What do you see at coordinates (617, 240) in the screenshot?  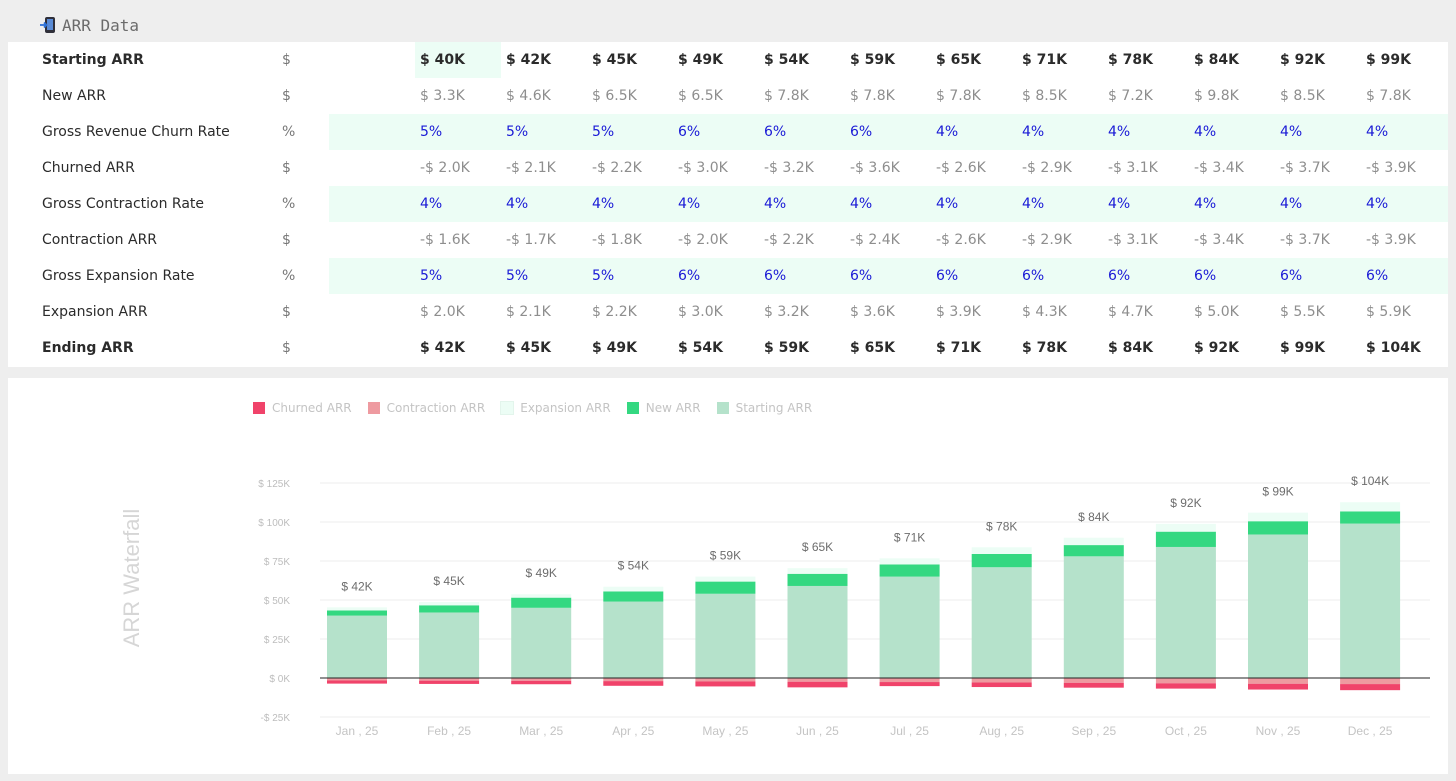 I see `cell-contraction-3: -$ 1.8K` at bounding box center [617, 240].